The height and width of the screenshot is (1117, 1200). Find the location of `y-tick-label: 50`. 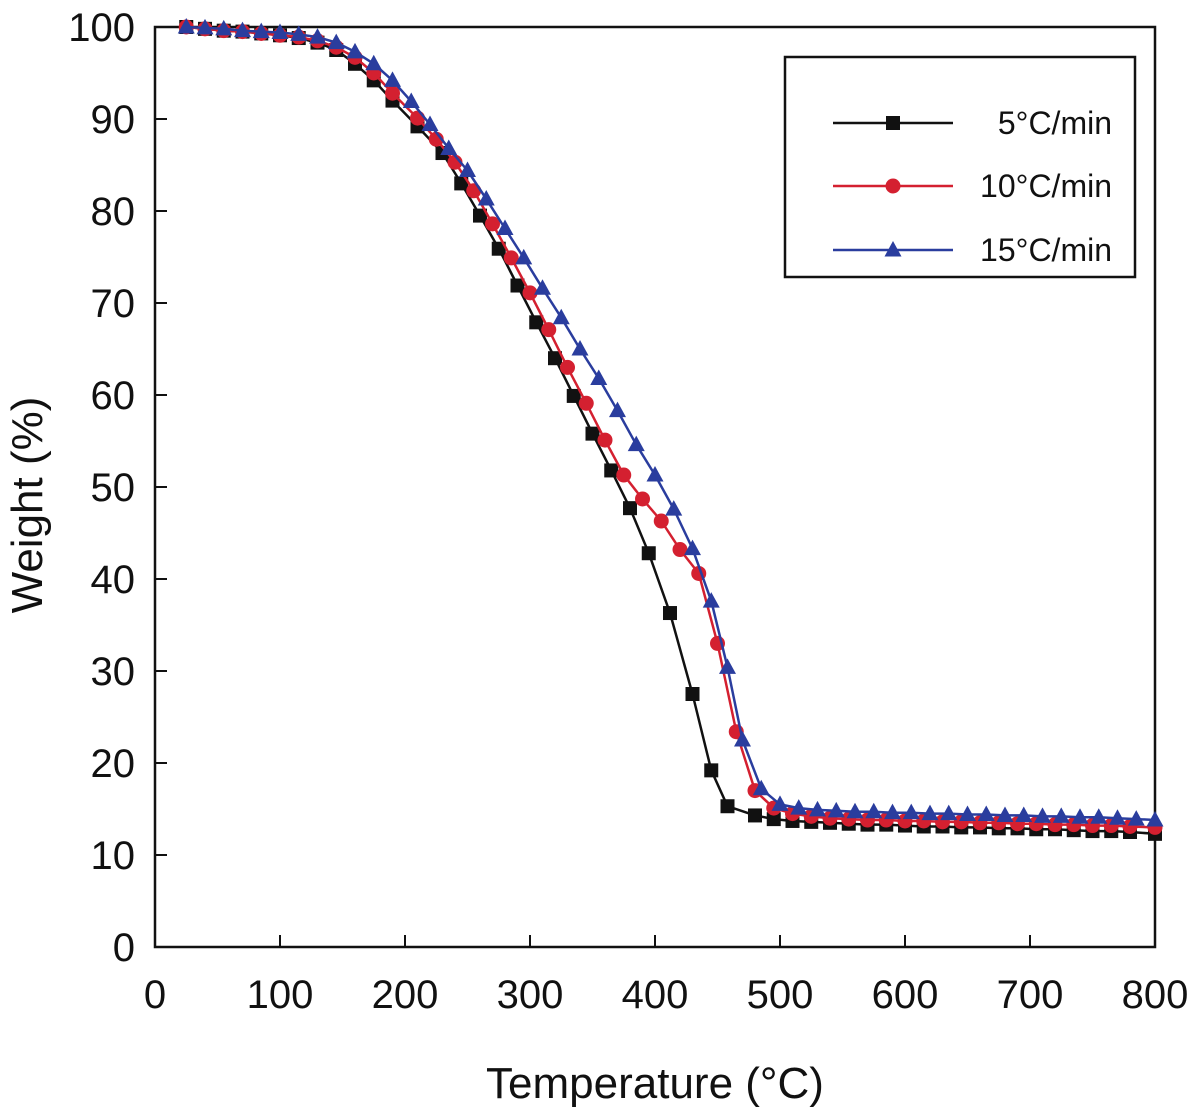

y-tick-label: 50 is located at coordinates (113, 488).